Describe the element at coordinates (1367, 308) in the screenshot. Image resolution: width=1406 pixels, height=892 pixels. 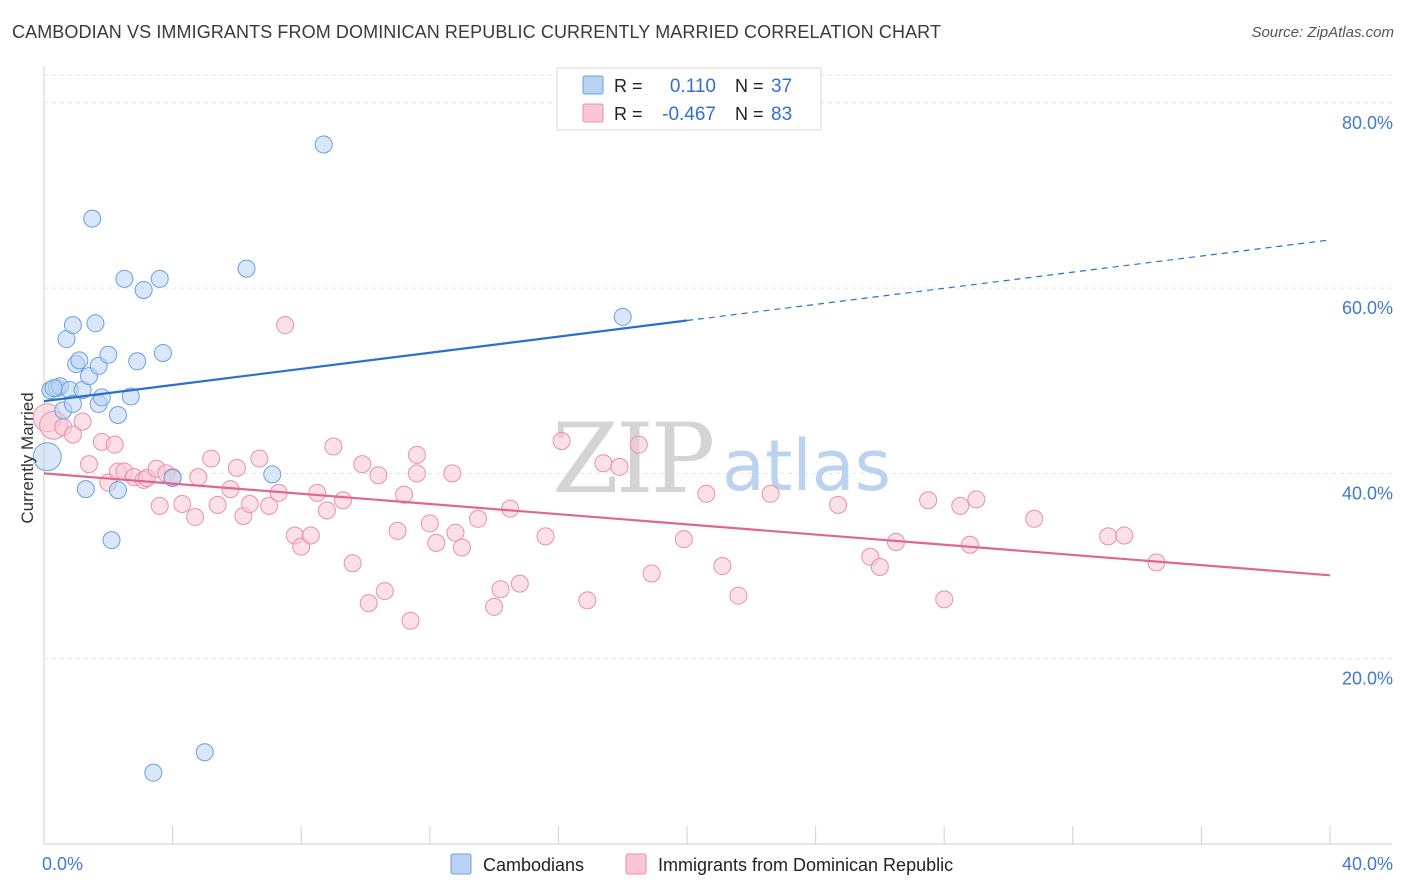
I see `y-tick-label: 60.0%` at that location.